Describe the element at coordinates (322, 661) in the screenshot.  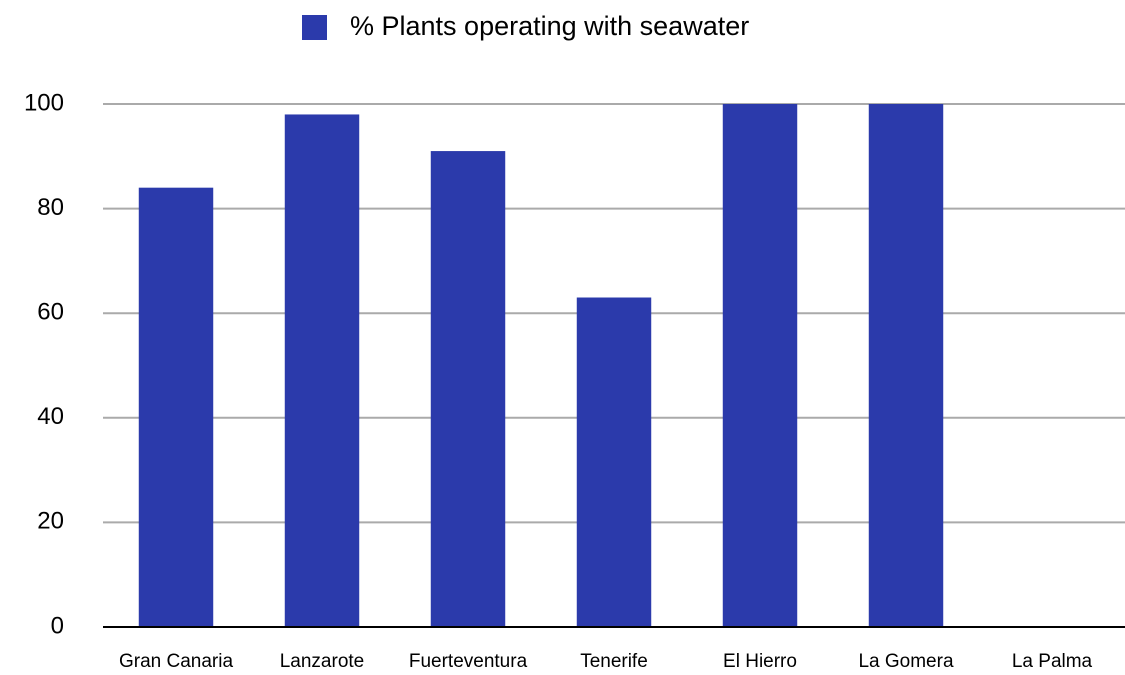
I see `x-tick-label: Lanzarote` at that location.